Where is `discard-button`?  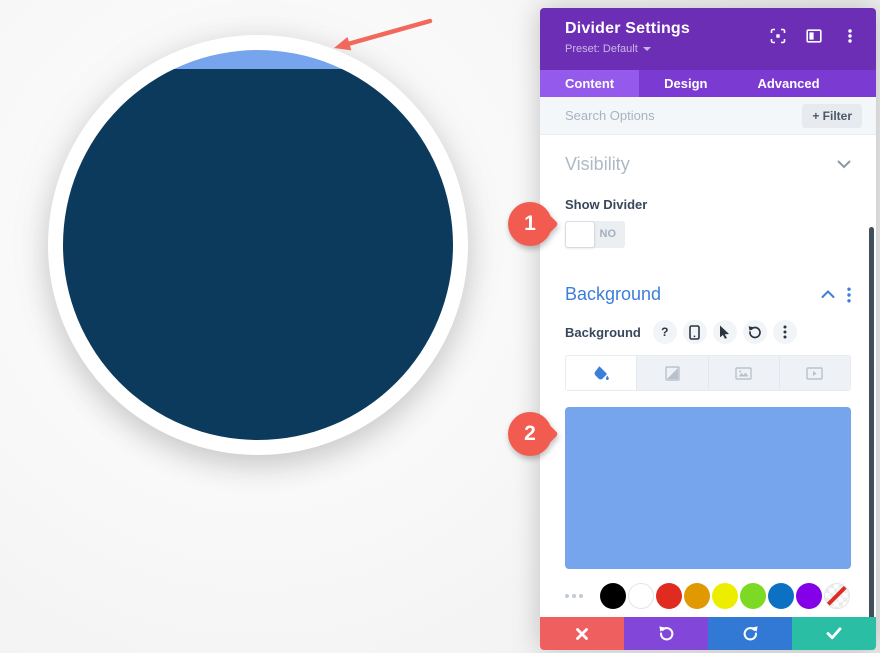
discard-button is located at coordinates (582, 633).